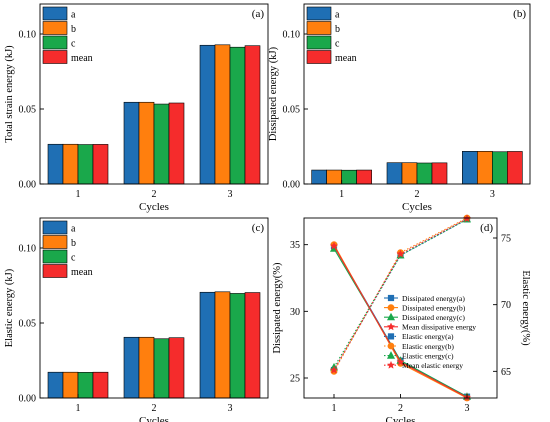  I want to click on y-axis-label: Elastic energy (kJ), so click(9, 307).